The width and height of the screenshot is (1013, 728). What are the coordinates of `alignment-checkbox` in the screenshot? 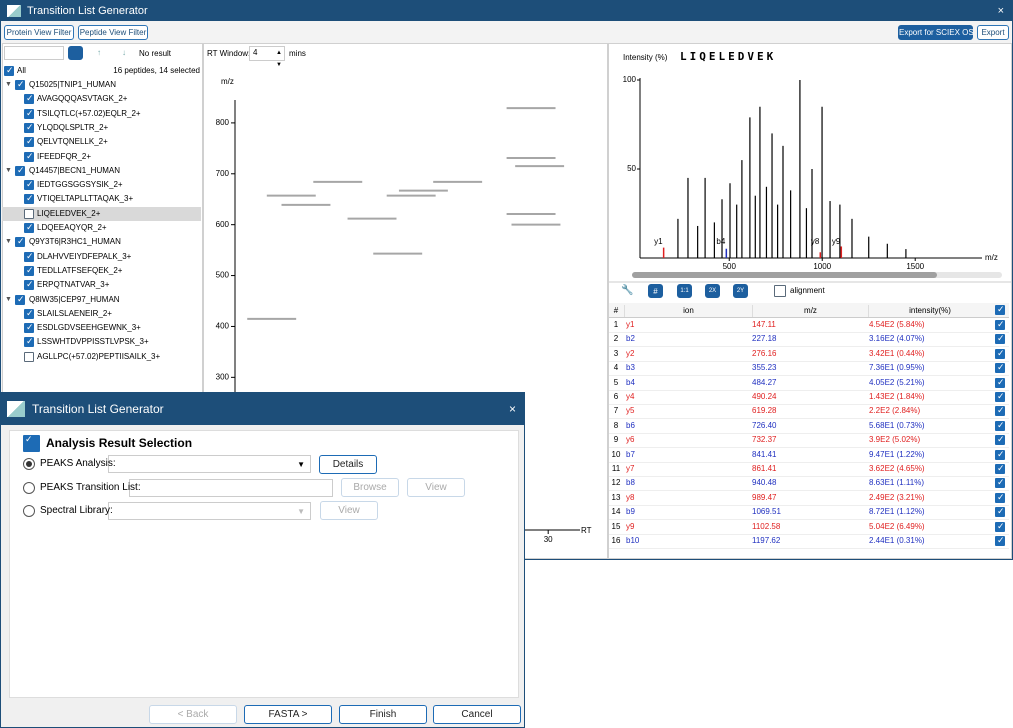 It's located at (780, 291).